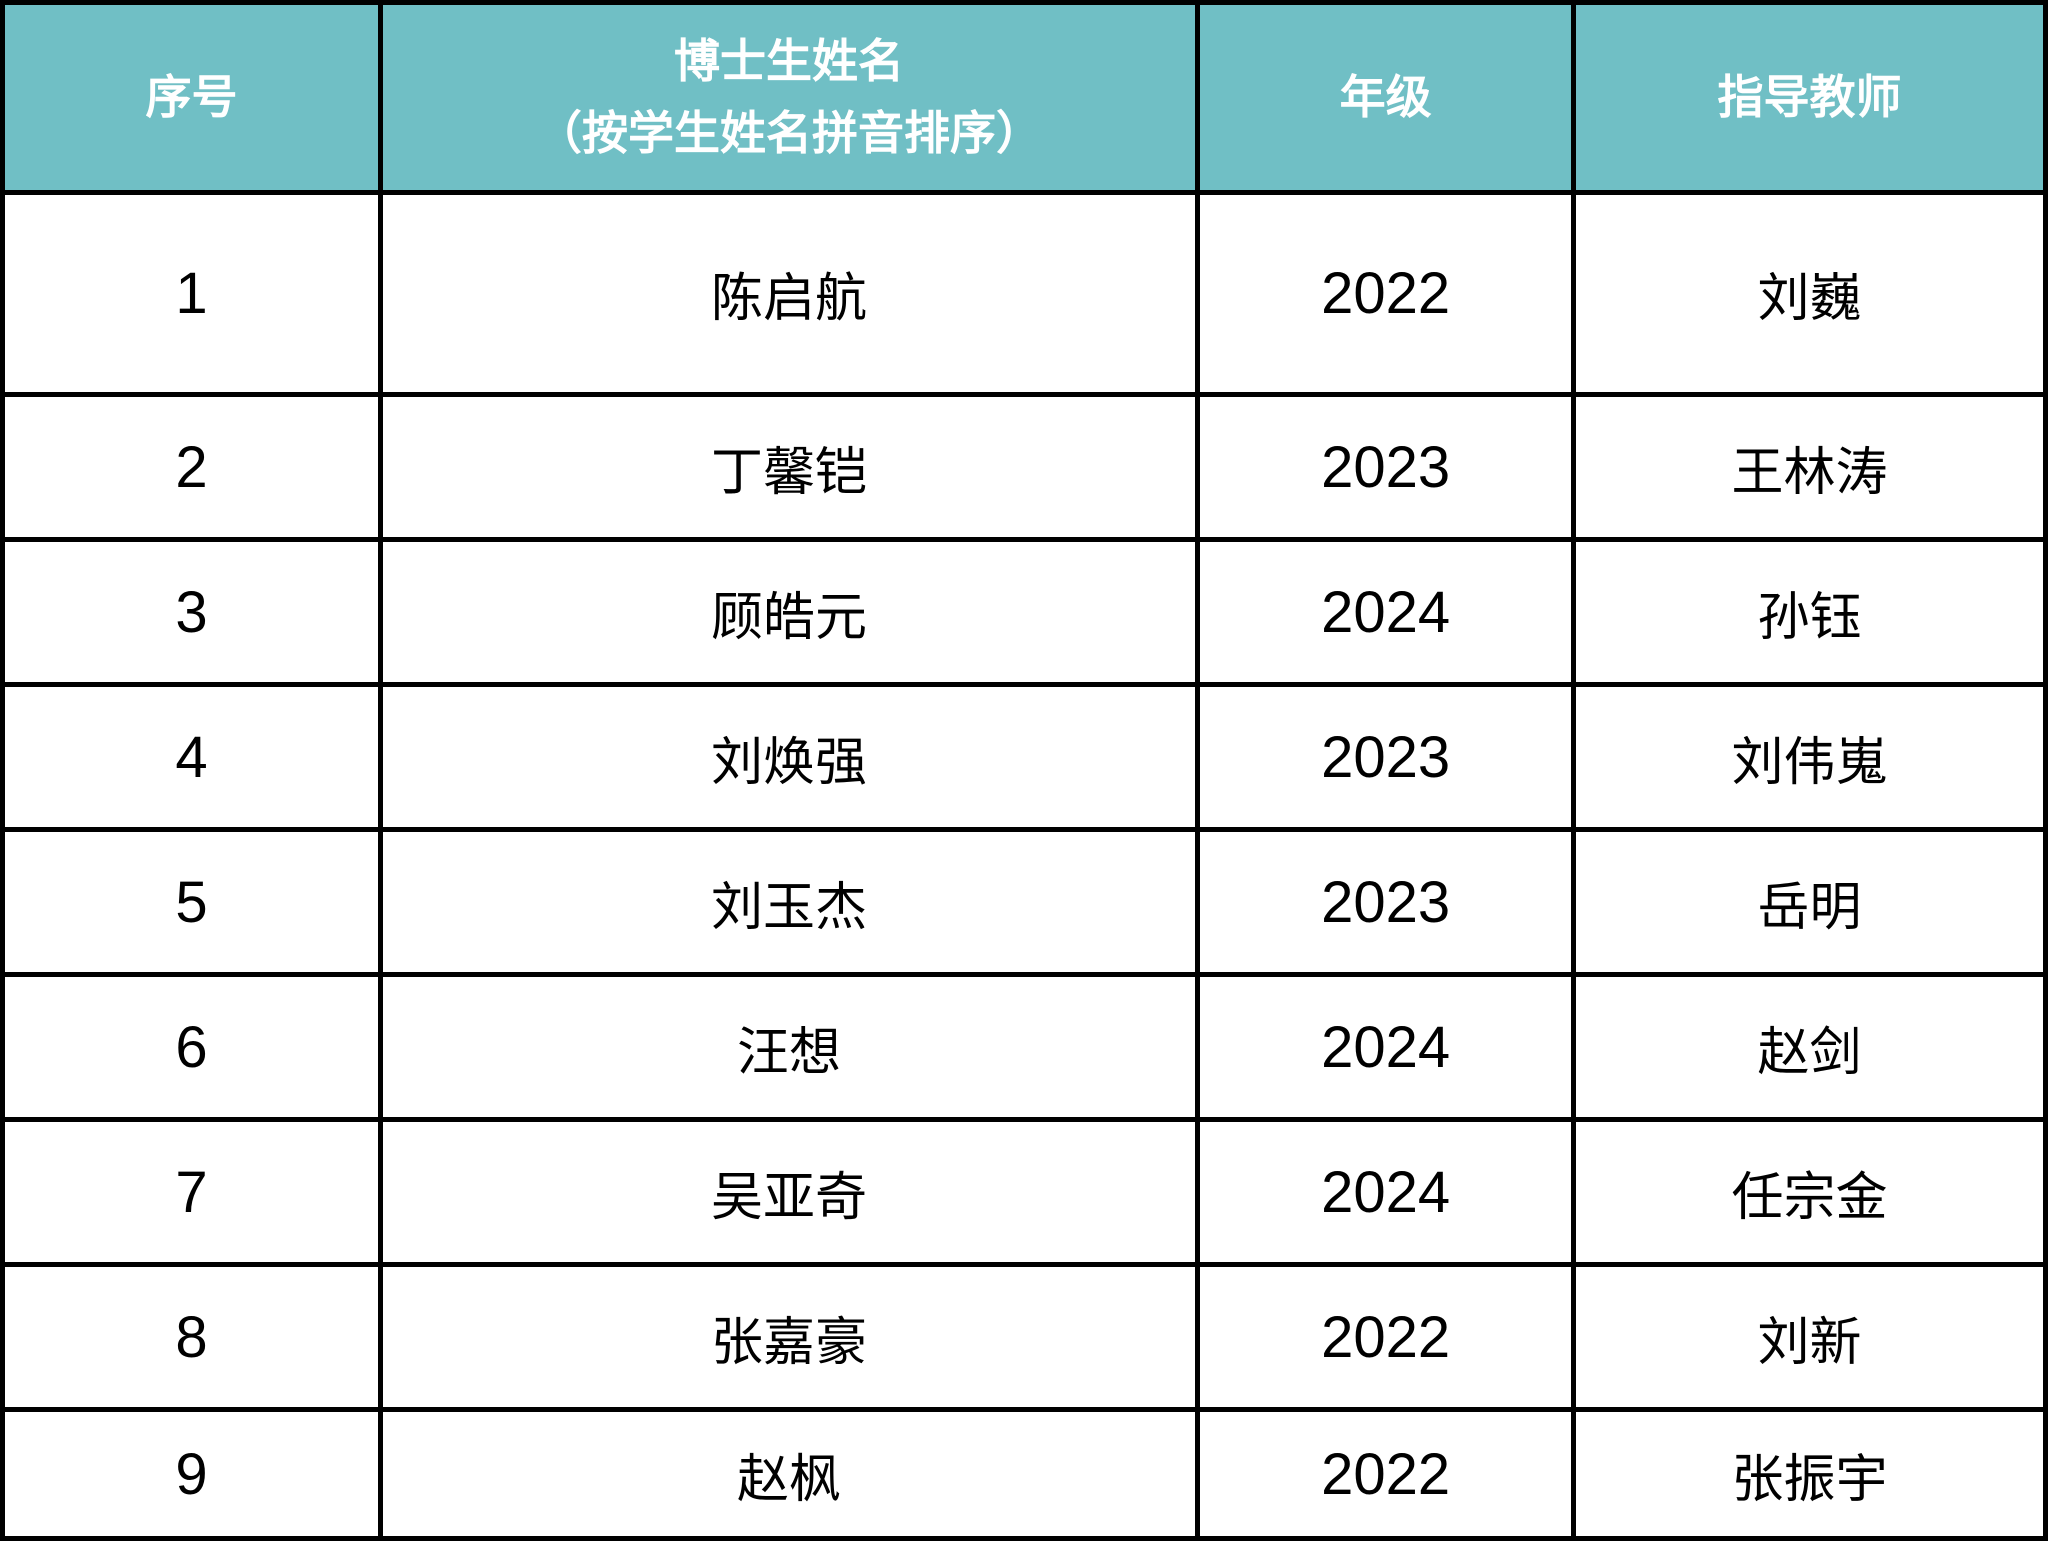 Image resolution: width=2048 pixels, height=1541 pixels. Describe the element at coordinates (789, 1047) in the screenshot. I see `cell-name: 汪想` at that location.